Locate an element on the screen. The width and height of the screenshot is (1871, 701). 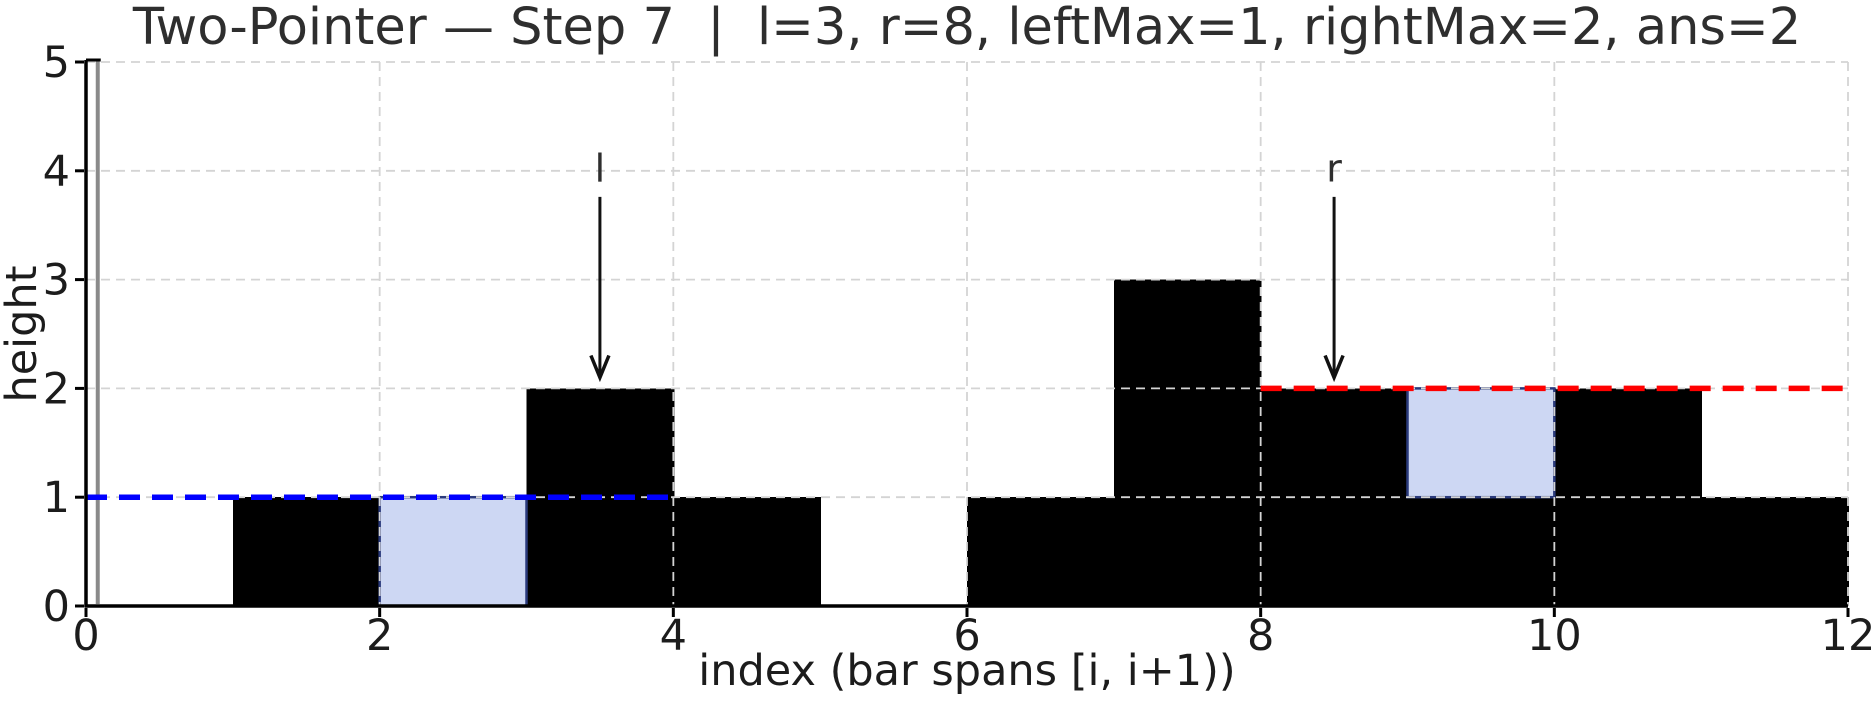
x-tick-label: 2 is located at coordinates (379, 636).